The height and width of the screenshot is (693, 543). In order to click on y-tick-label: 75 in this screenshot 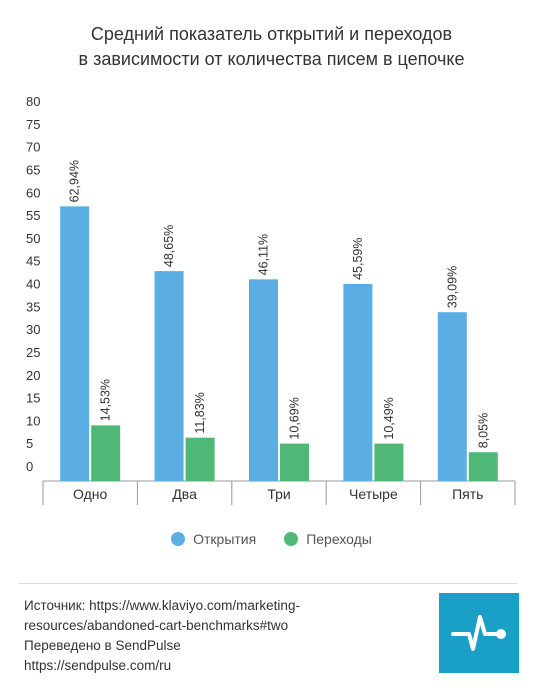, I will do `click(33, 124)`.